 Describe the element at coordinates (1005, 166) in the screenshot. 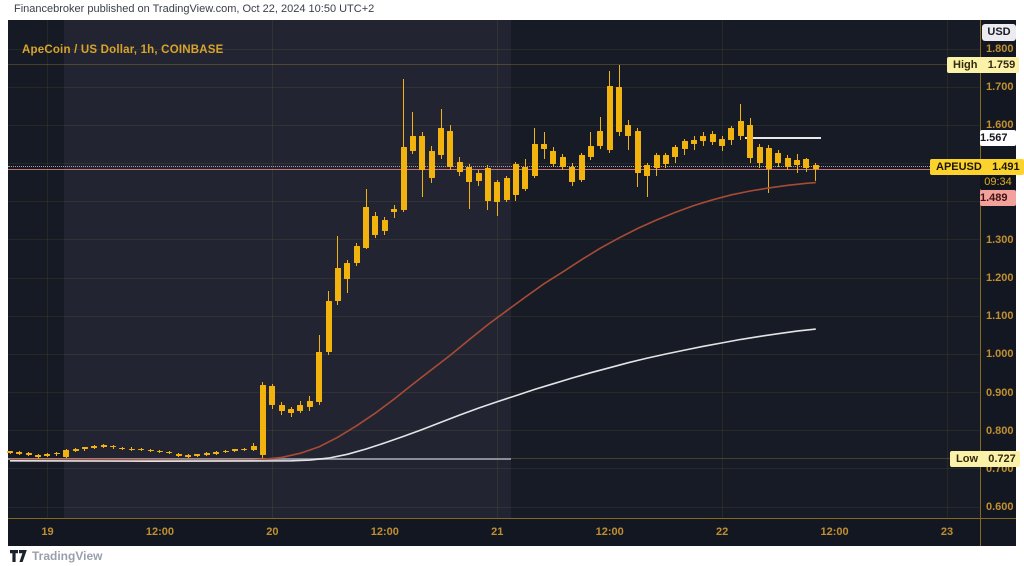

I see `symbol-label-value: 1.491` at that location.